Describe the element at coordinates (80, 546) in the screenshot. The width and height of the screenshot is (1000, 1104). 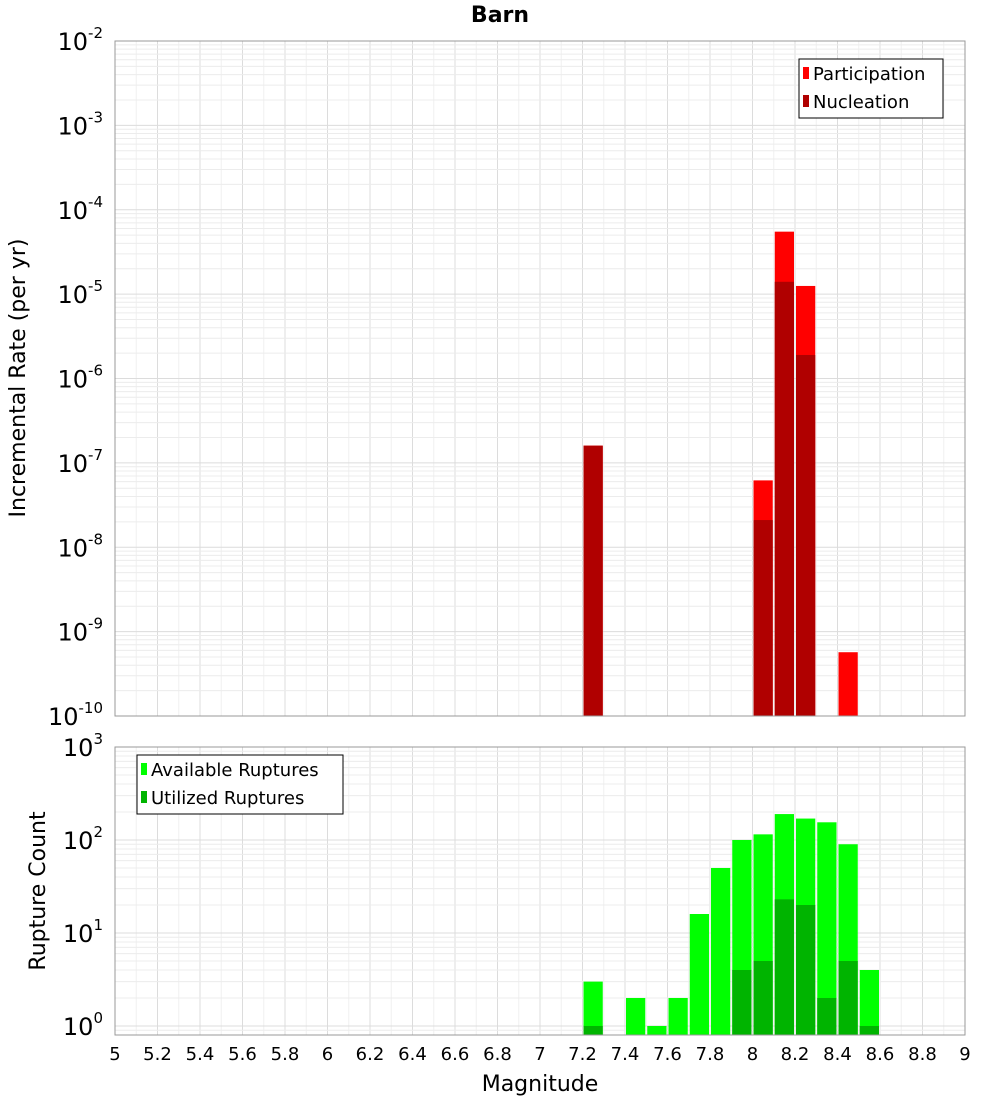
I see `rate-y-tick-label: 10⁻⁸` at that location.